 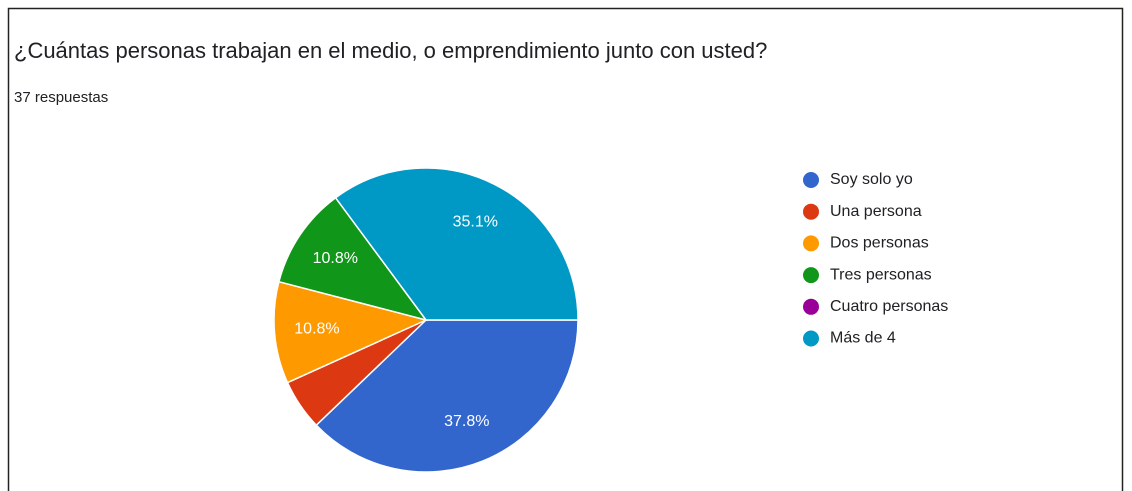 What do you see at coordinates (879, 243) in the screenshot?
I see `legend-label: Dos personas` at bounding box center [879, 243].